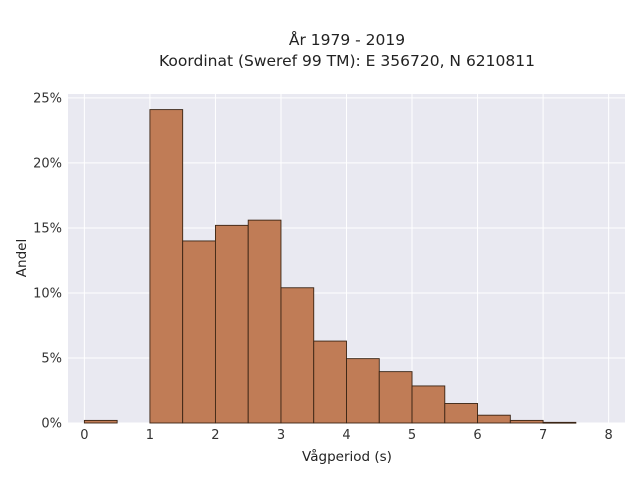 This screenshot has width=640, height=480. What do you see at coordinates (412, 435) in the screenshot?
I see `x-tick-label: 5` at bounding box center [412, 435].